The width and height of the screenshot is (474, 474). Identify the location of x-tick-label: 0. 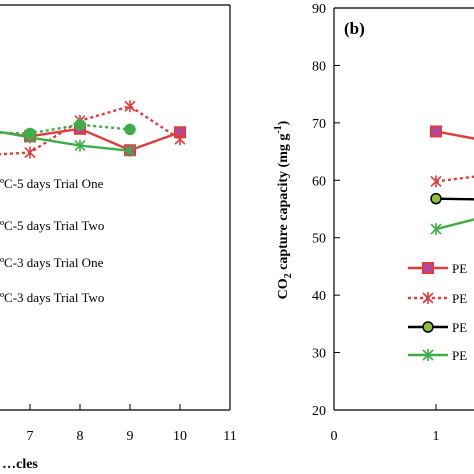
(334, 436).